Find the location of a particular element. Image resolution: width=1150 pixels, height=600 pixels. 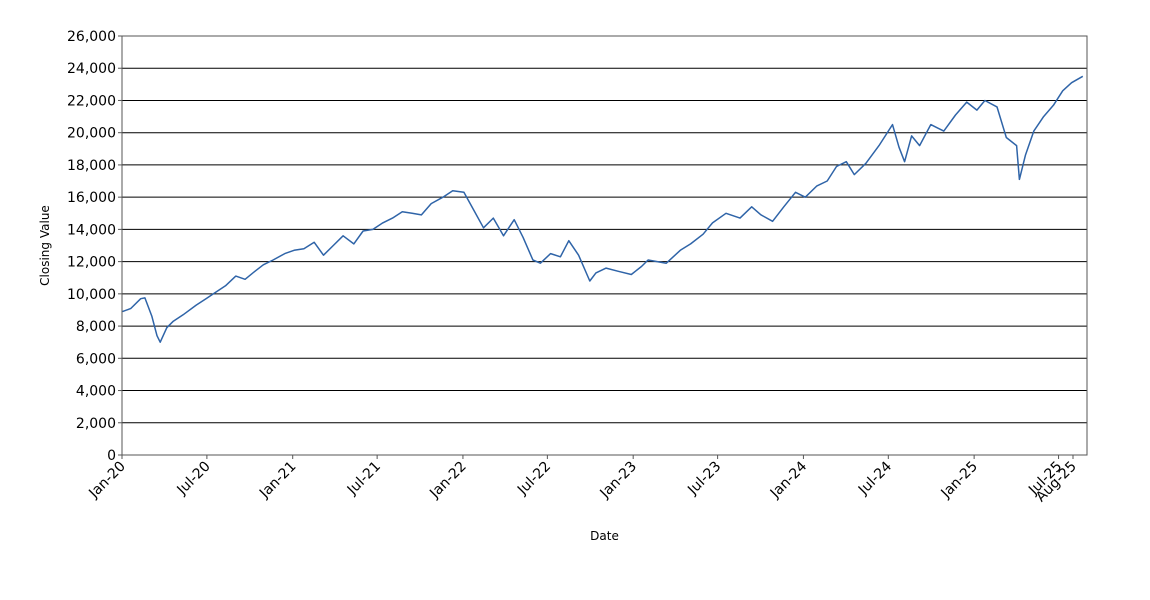

x-tick-label: Jul-20 is located at coordinates (194, 479).